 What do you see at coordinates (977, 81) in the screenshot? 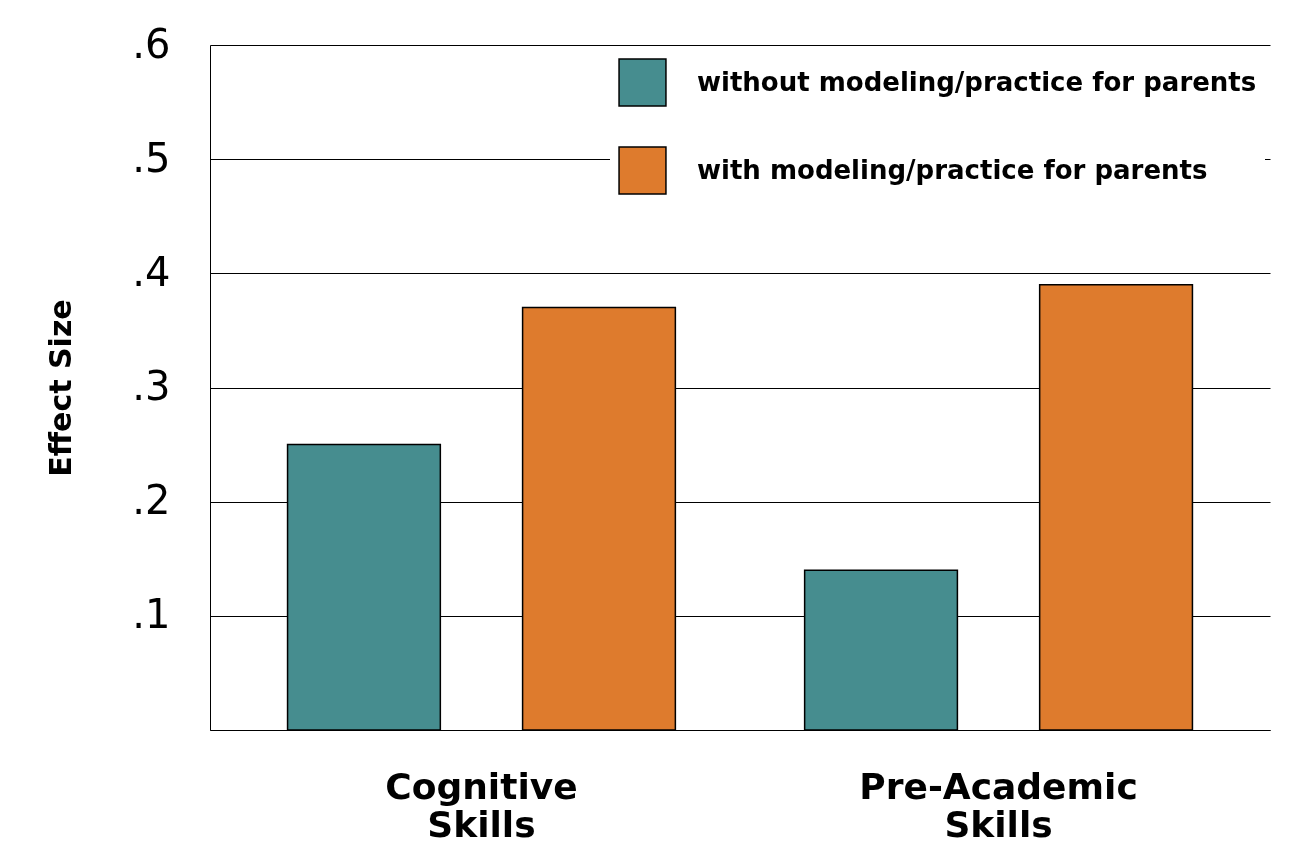
I see `legend-label: without modeling/practice for parents` at bounding box center [977, 81].